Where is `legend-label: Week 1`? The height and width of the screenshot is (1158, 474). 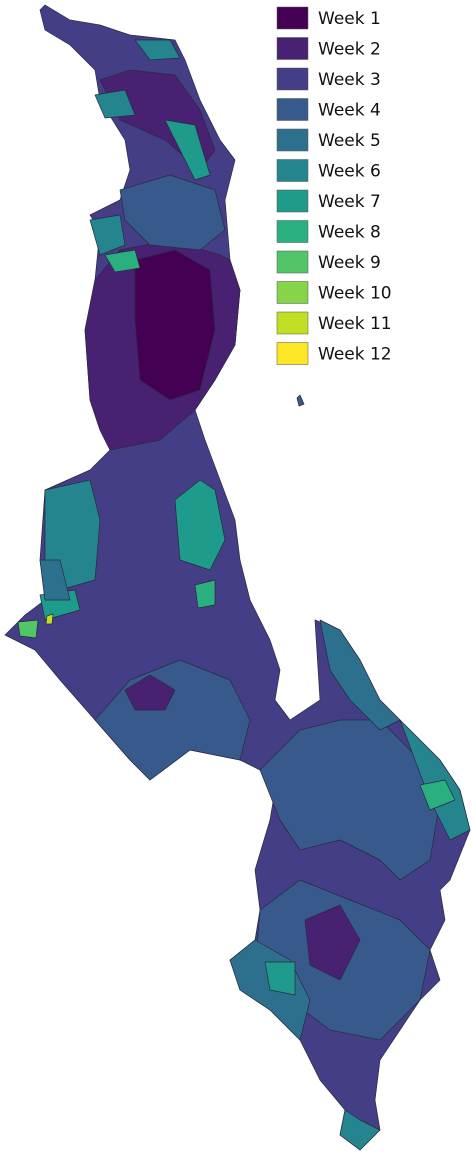
legend-label: Week 1 is located at coordinates (349, 19).